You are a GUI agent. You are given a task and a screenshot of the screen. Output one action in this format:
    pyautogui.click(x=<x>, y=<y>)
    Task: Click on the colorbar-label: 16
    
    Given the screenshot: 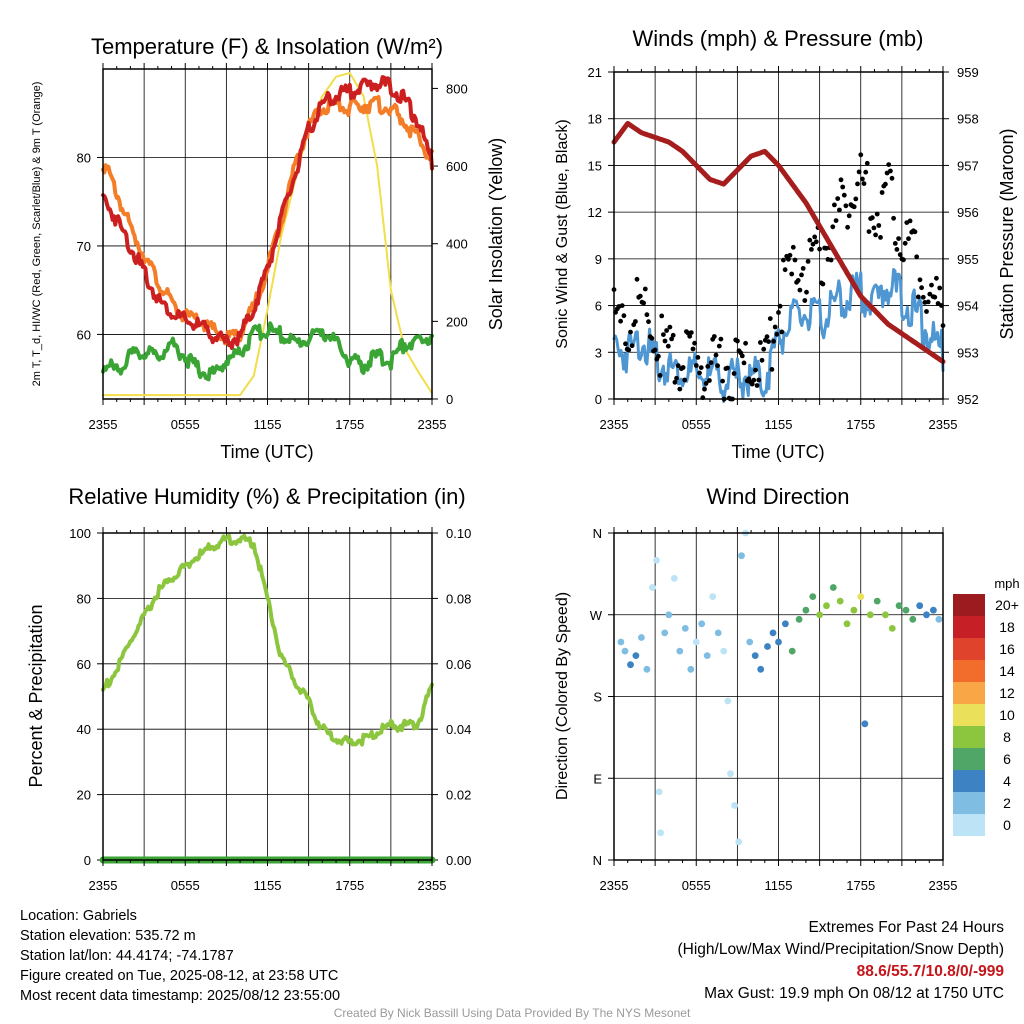 What is the action you would take?
    pyautogui.click(x=1007, y=649)
    